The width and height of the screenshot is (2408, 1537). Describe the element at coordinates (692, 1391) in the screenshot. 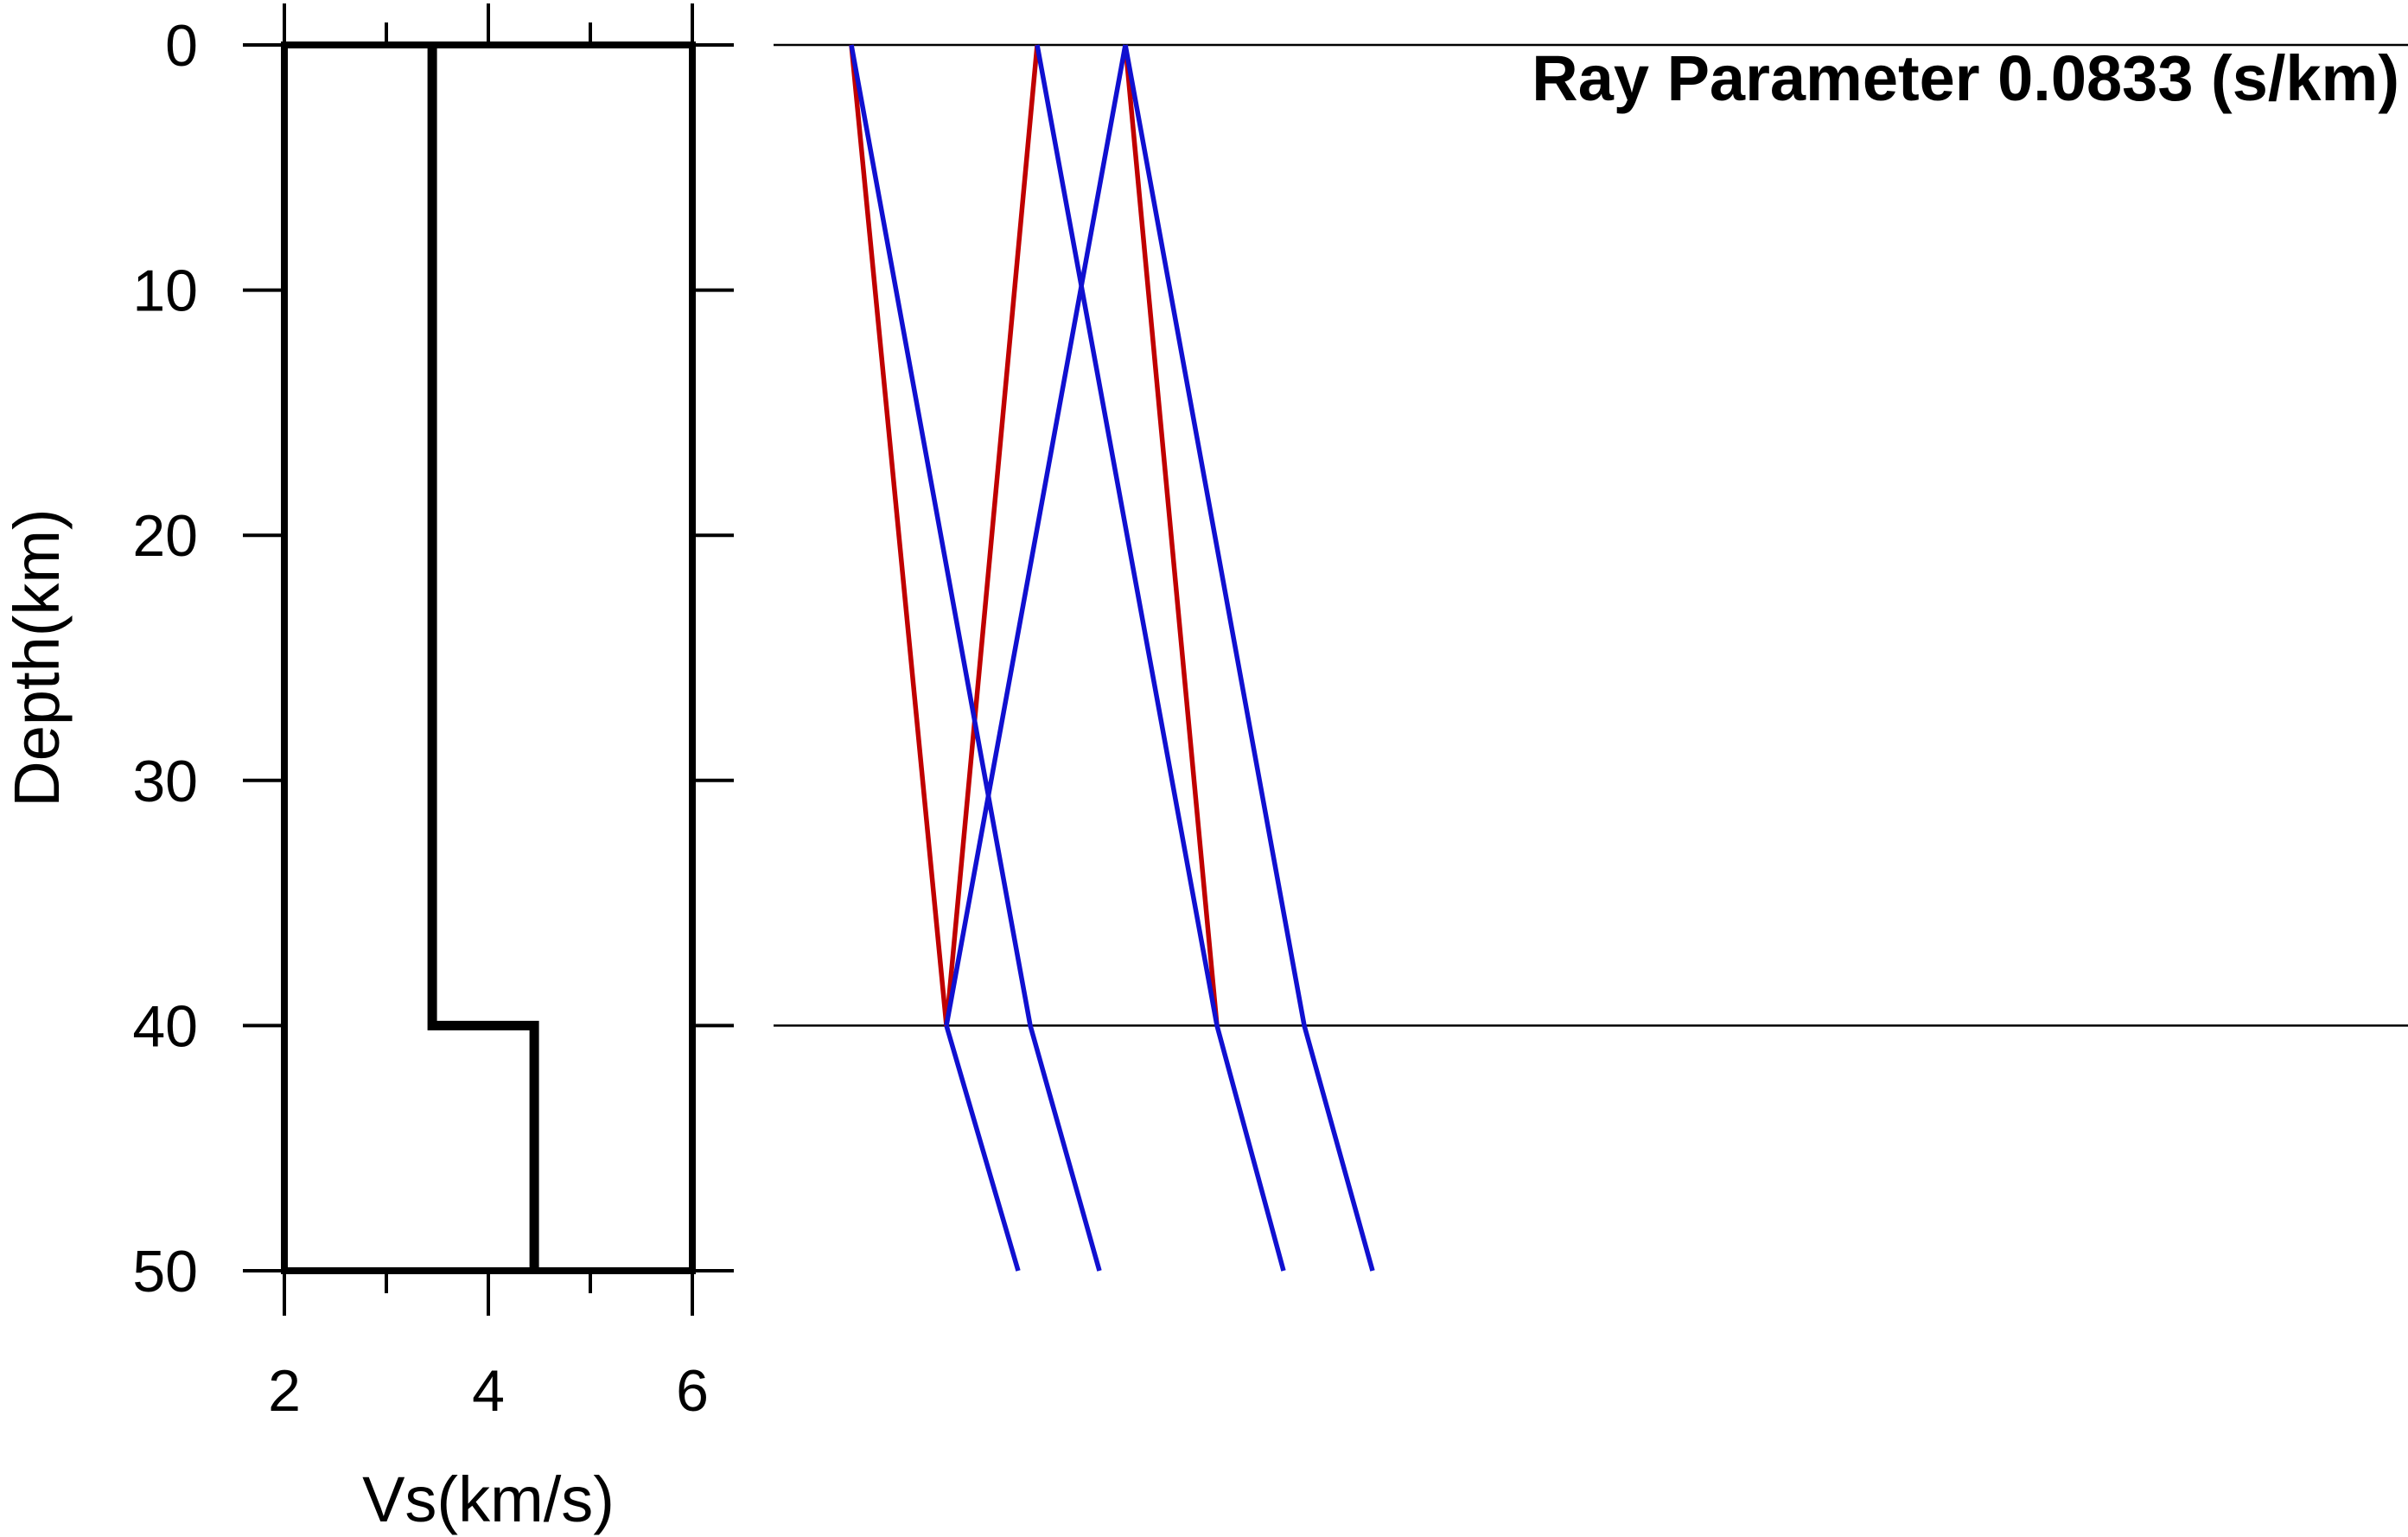

I see `x-tick-label-2: 6` at that location.